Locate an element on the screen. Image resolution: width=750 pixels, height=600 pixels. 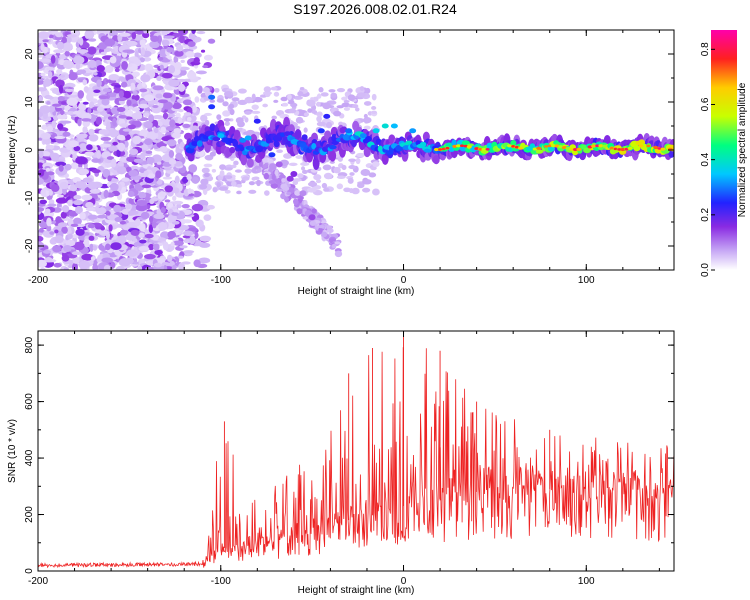
colorbar-tick-label: 0.6 is located at coordinates (705, 104).